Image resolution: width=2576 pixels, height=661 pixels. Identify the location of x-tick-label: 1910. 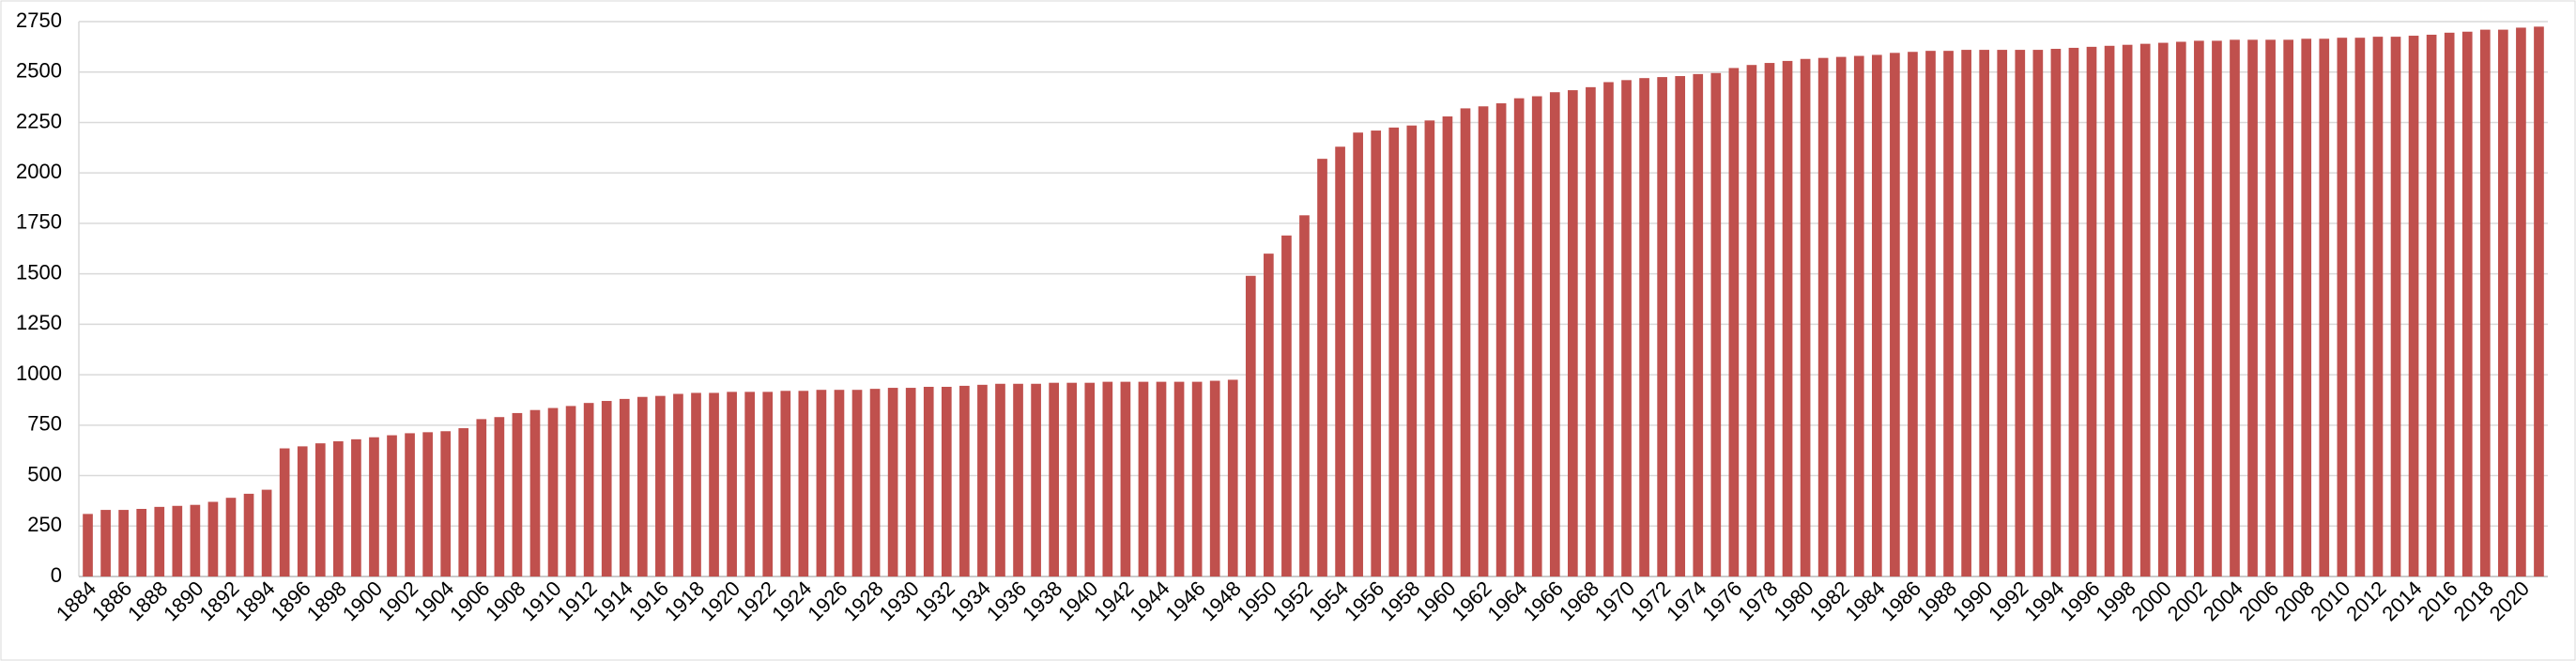
(540, 600).